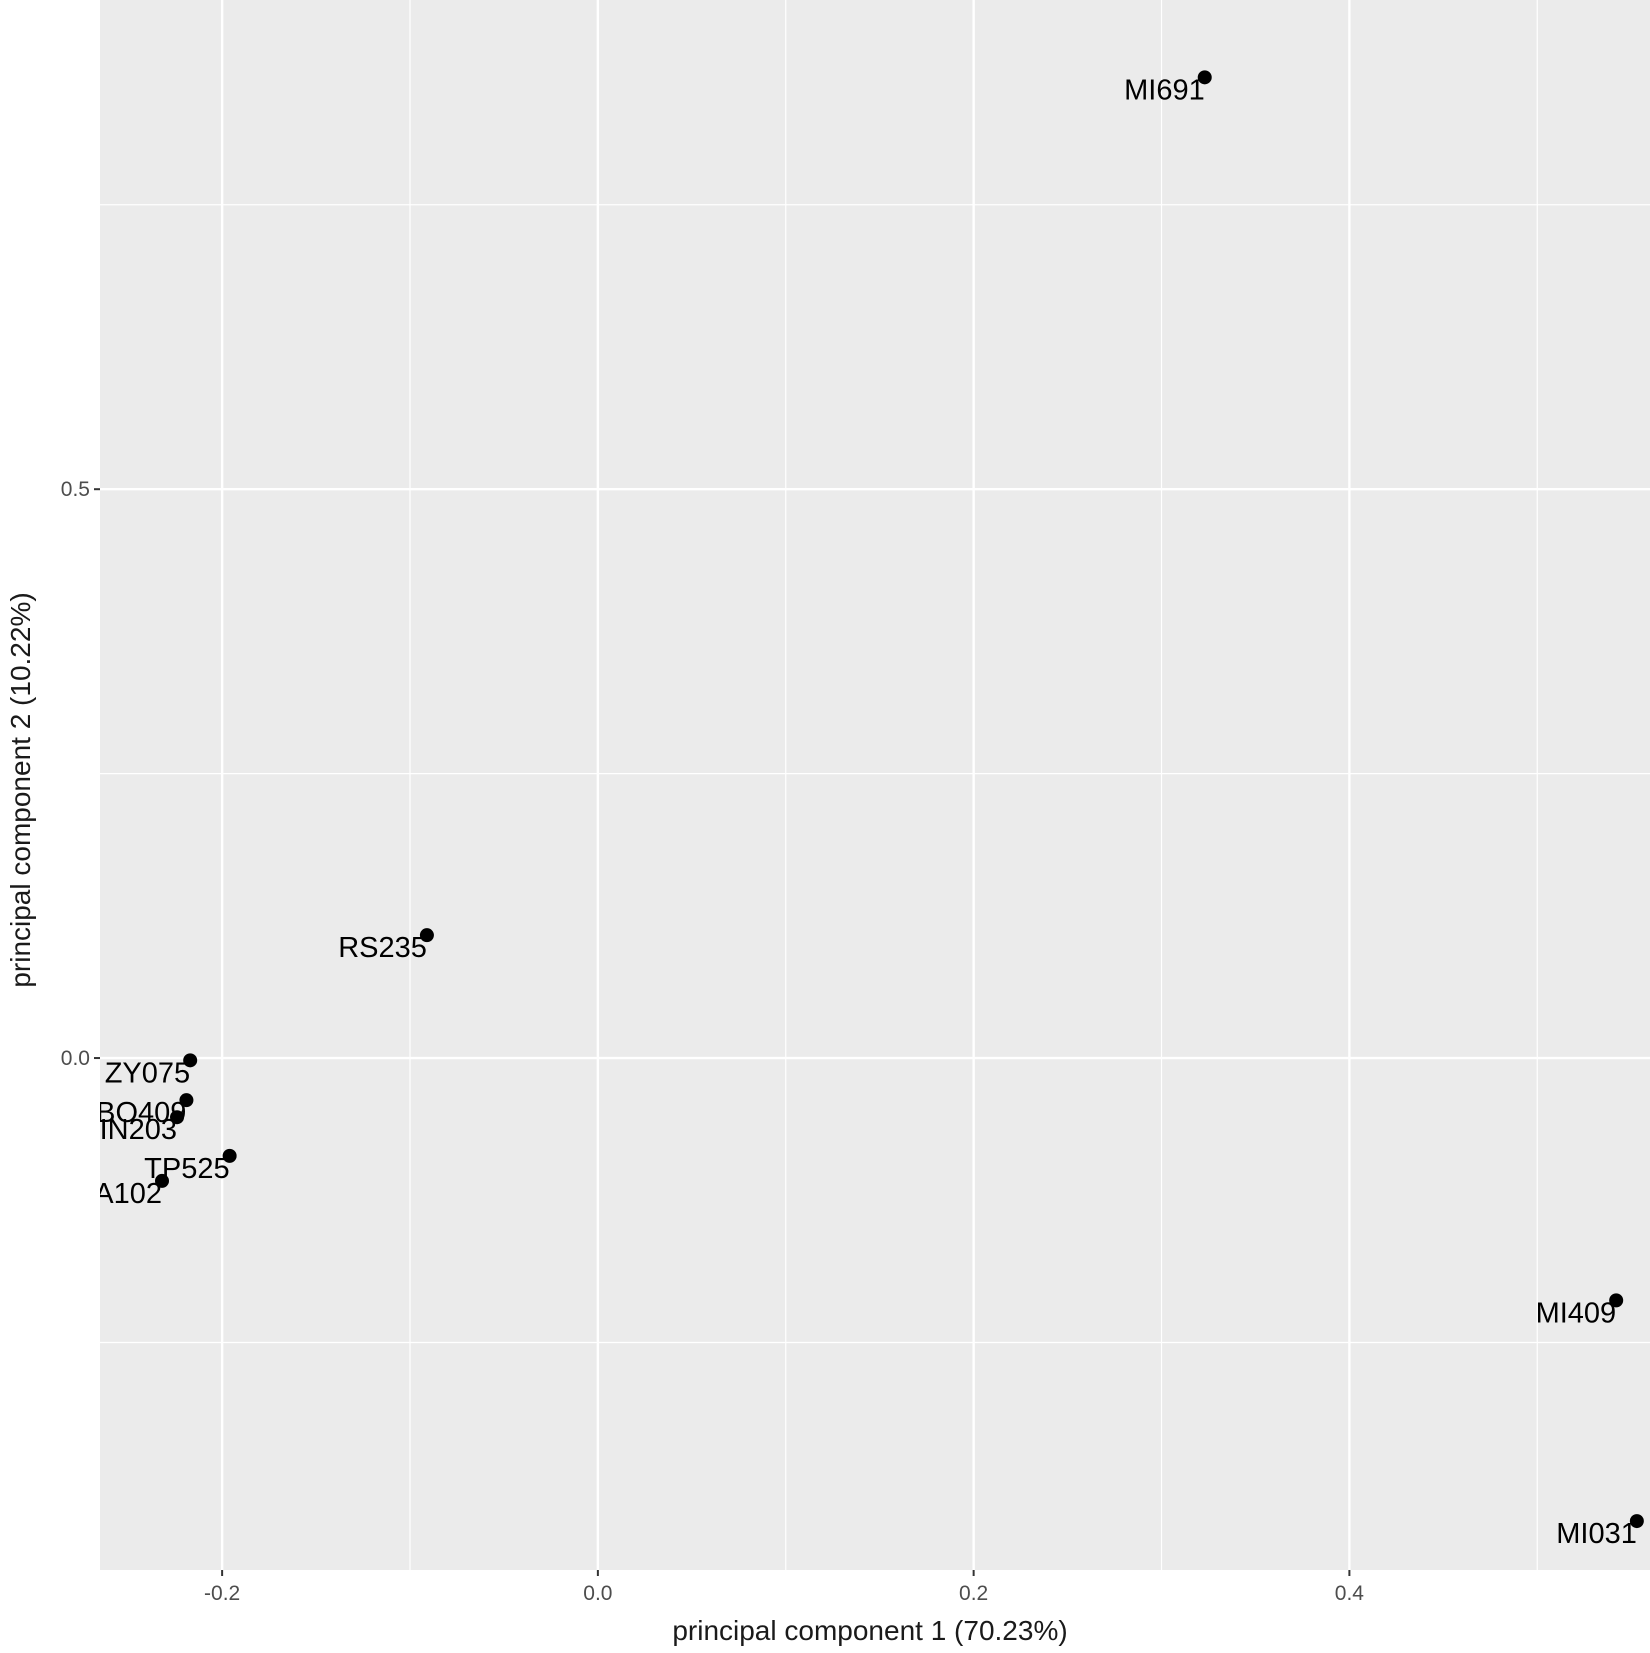 The image size is (1650, 1653). What do you see at coordinates (973, 1593) in the screenshot?
I see `x-tick-label: 0.2` at bounding box center [973, 1593].